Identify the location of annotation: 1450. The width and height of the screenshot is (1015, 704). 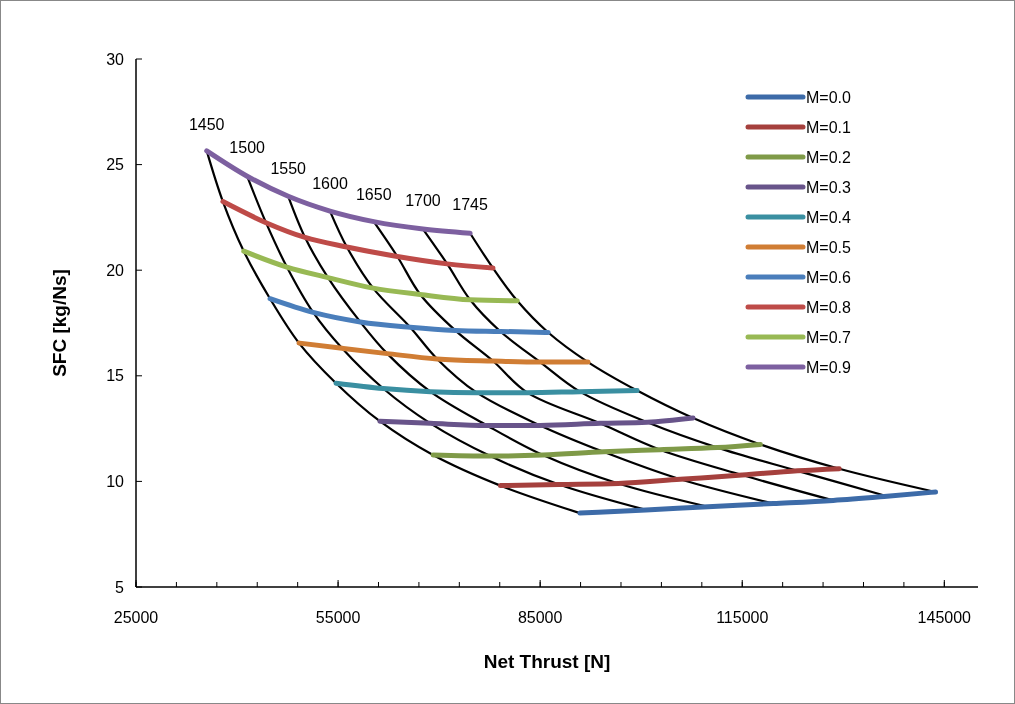
(206, 124).